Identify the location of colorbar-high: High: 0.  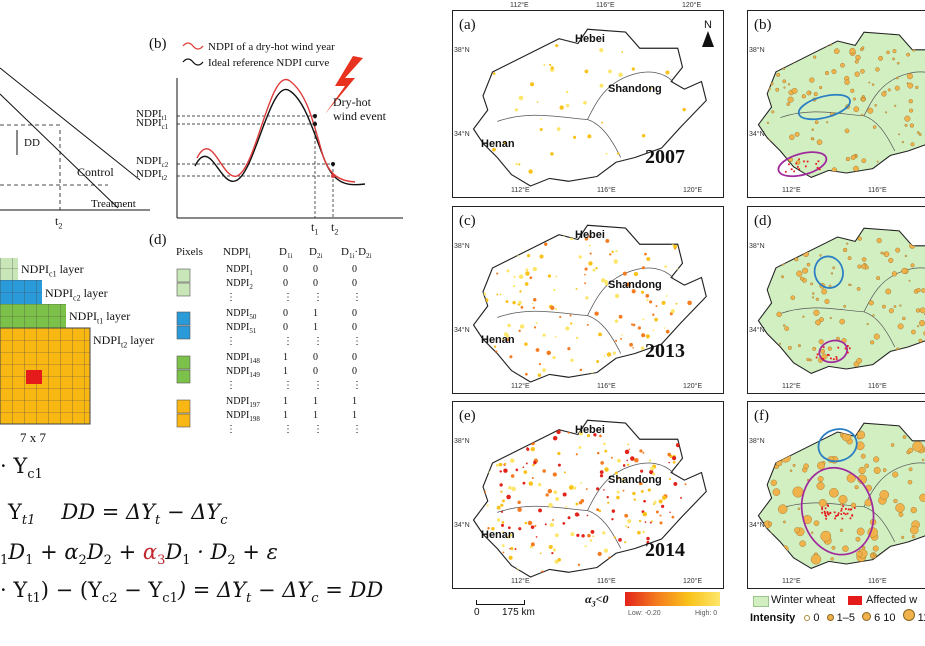
(706, 613).